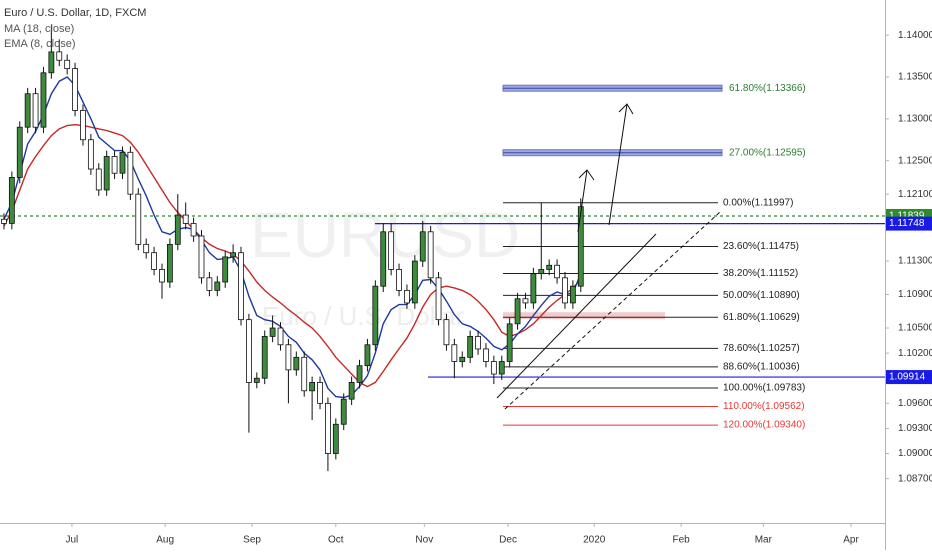 The height and width of the screenshot is (555, 932). What do you see at coordinates (851, 540) in the screenshot?
I see `x-tick-label: Apr` at bounding box center [851, 540].